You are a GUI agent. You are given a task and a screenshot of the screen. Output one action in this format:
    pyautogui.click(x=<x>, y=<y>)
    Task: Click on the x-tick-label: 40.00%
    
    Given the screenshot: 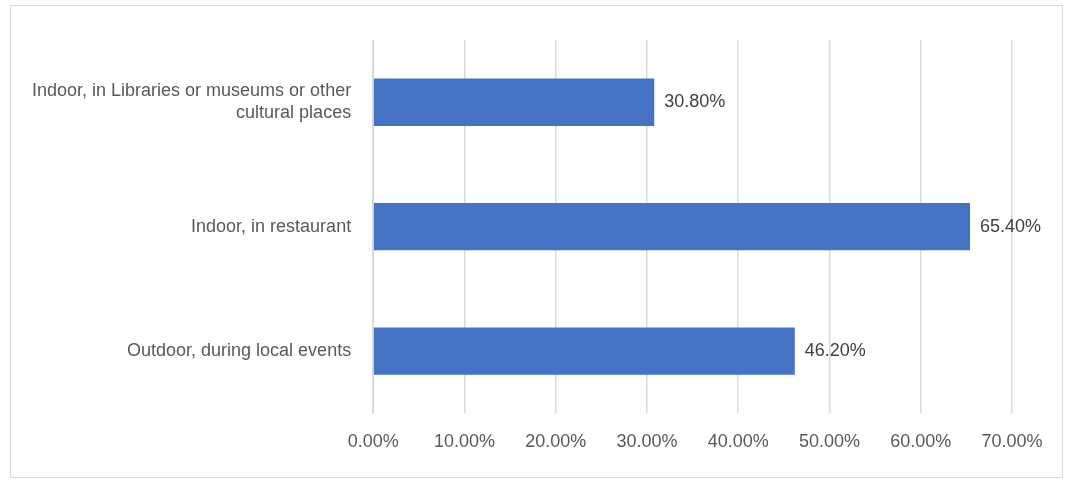 What is the action you would take?
    pyautogui.click(x=738, y=441)
    